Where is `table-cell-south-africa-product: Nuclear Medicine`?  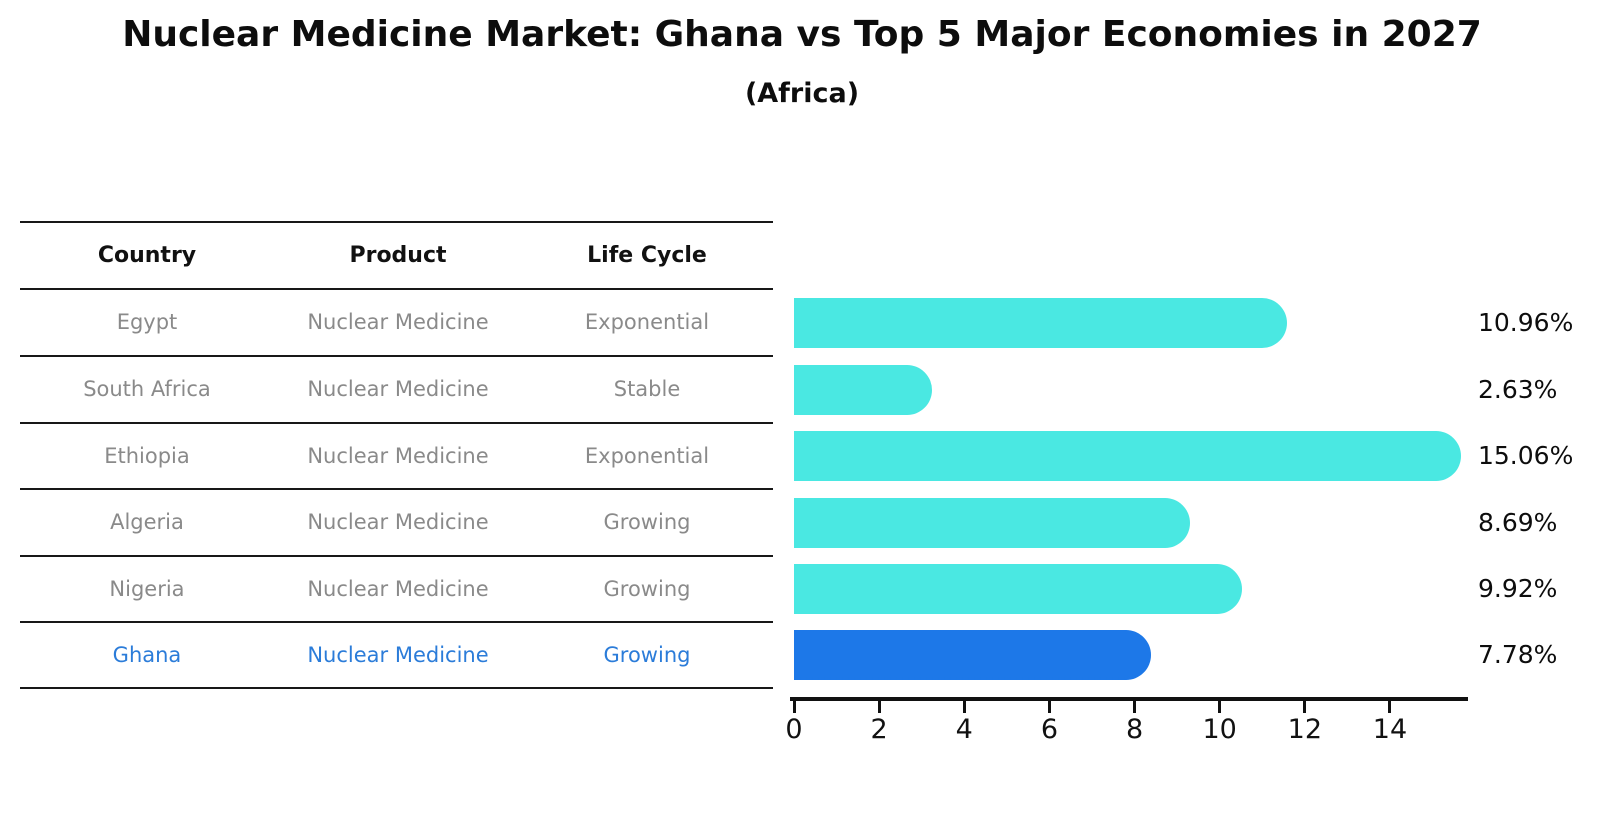 table-cell-south-africa-product: Nuclear Medicine is located at coordinates (398, 389).